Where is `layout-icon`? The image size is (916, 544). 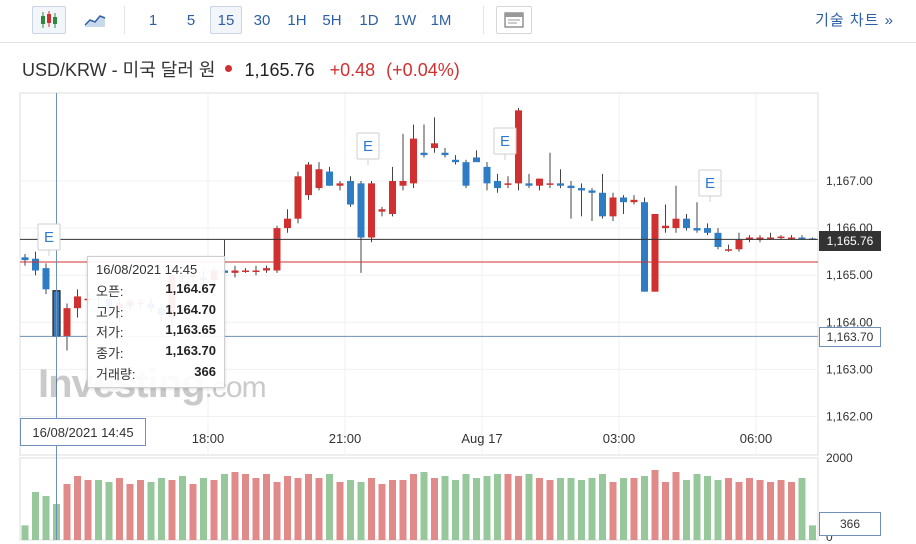 layout-icon is located at coordinates (514, 20).